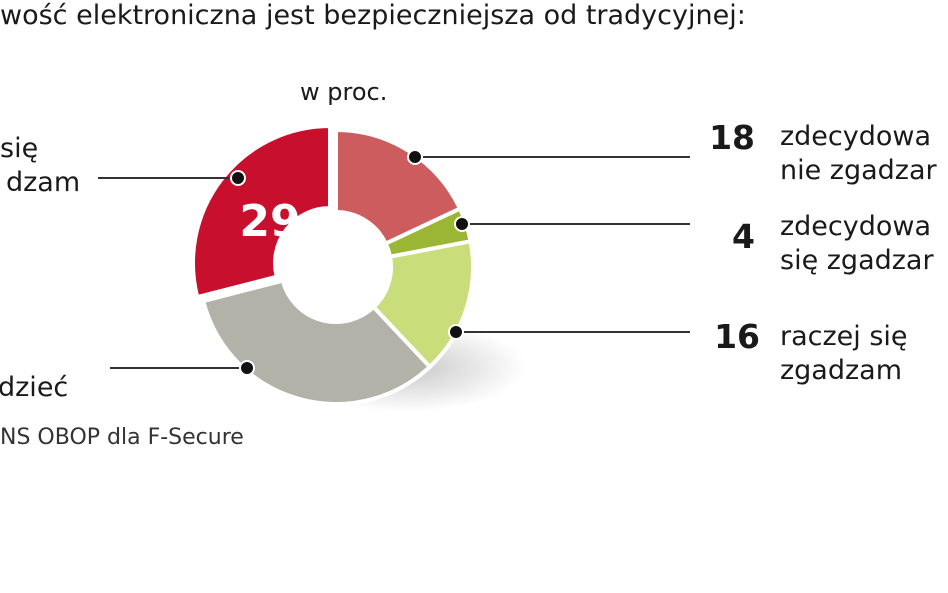 The height and width of the screenshot is (593, 948). I want to click on slice-label-4-line1: się, so click(19, 148).